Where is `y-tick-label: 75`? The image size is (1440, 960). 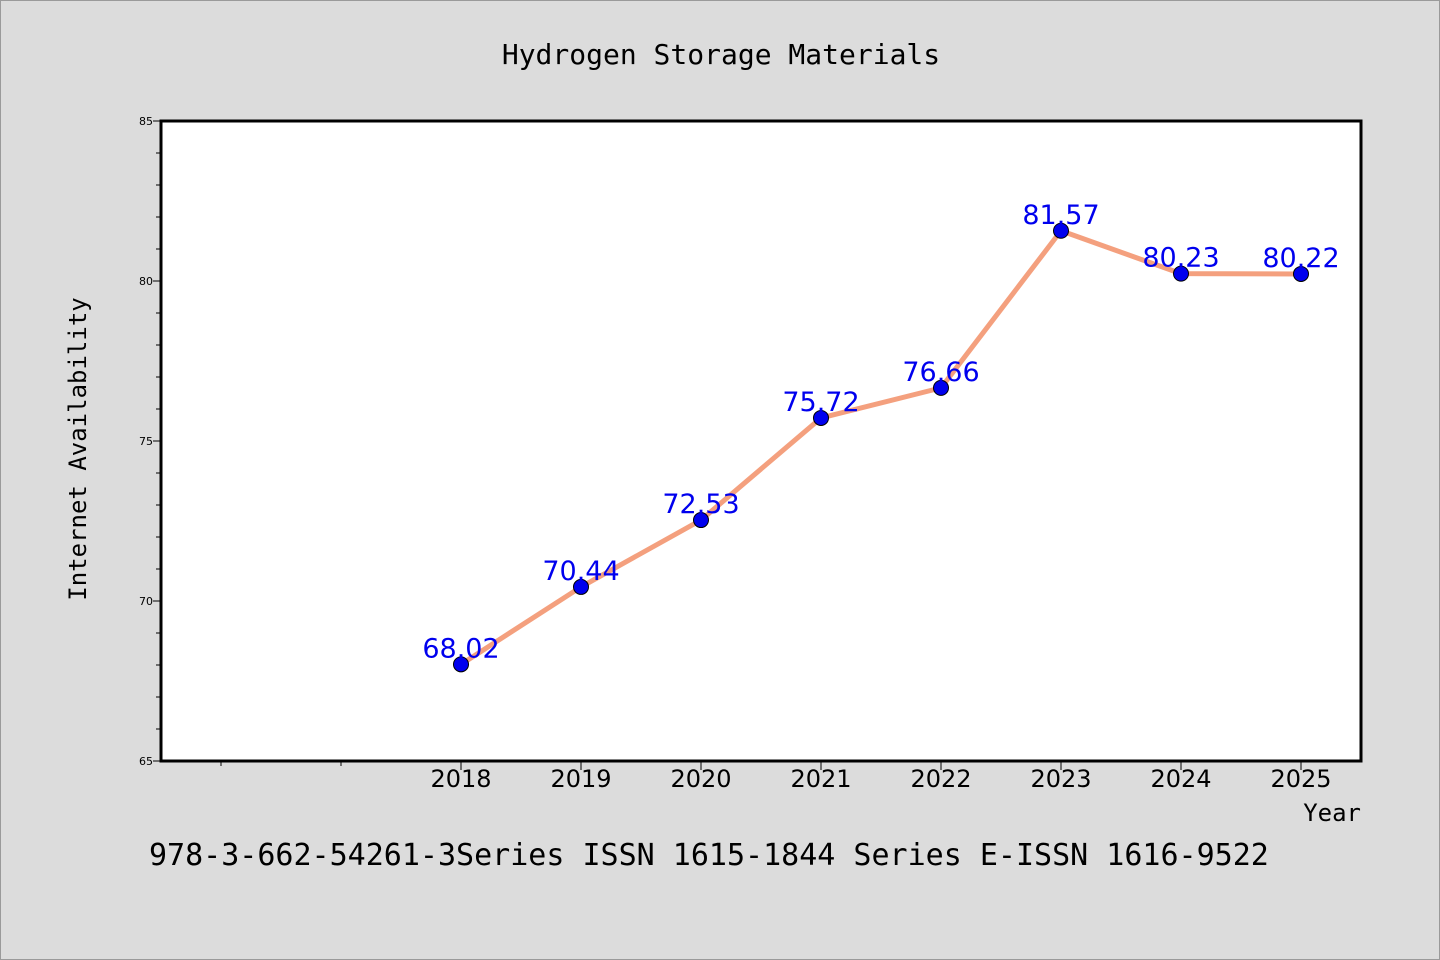 y-tick-label: 75 is located at coordinates (146, 441).